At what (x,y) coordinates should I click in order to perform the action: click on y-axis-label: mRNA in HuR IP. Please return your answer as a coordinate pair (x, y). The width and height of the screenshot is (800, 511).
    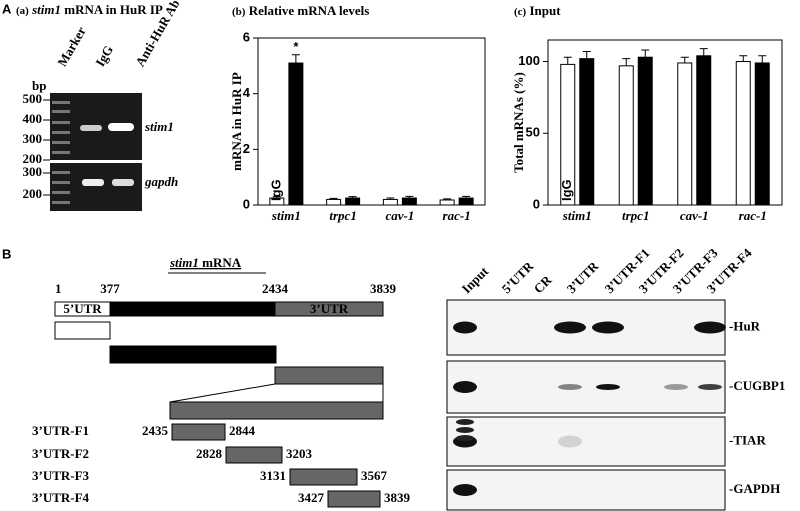
    Looking at the image, I should click on (236, 121).